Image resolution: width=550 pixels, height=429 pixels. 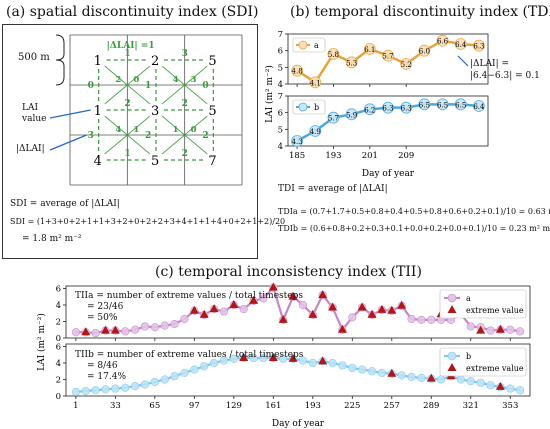 What do you see at coordinates (194, 80) in the screenshot?
I see `diagonal-diff: 3` at bounding box center [194, 80].